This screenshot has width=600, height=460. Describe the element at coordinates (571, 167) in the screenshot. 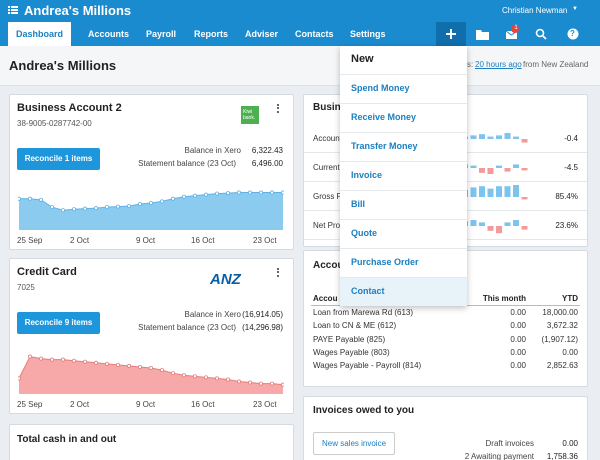

I see `row-value: -4.5` at that location.